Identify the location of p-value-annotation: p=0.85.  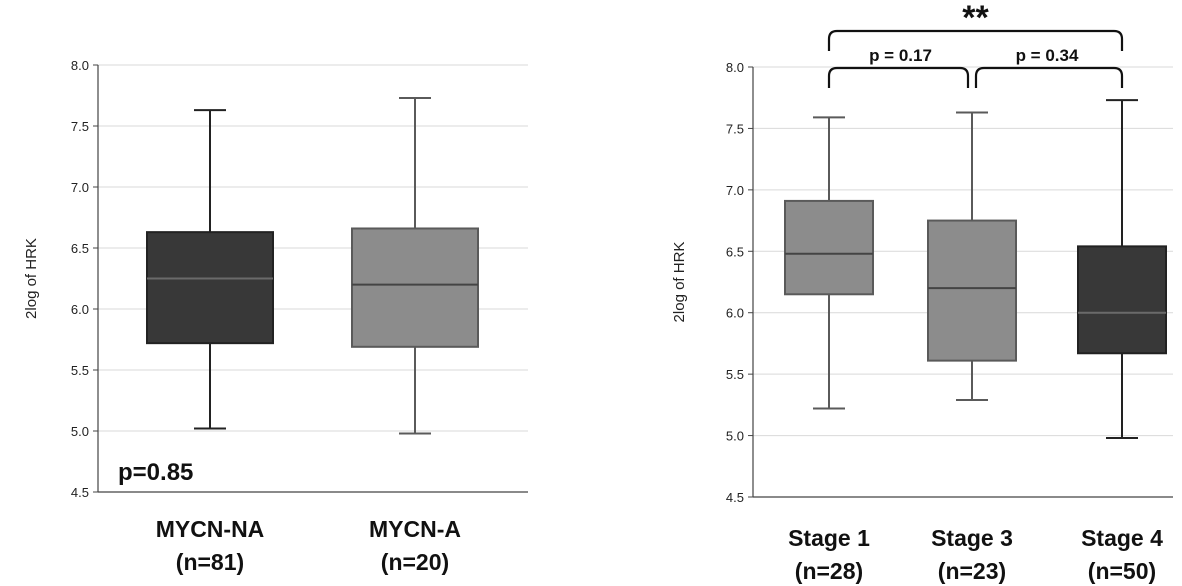
(155, 472).